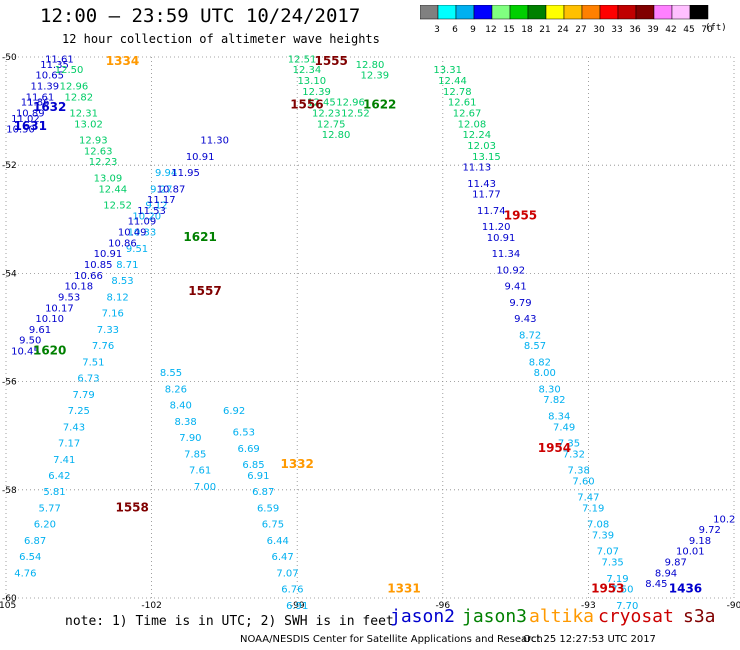  I want to click on colorbar-tick-label: 3, so click(437, 30).